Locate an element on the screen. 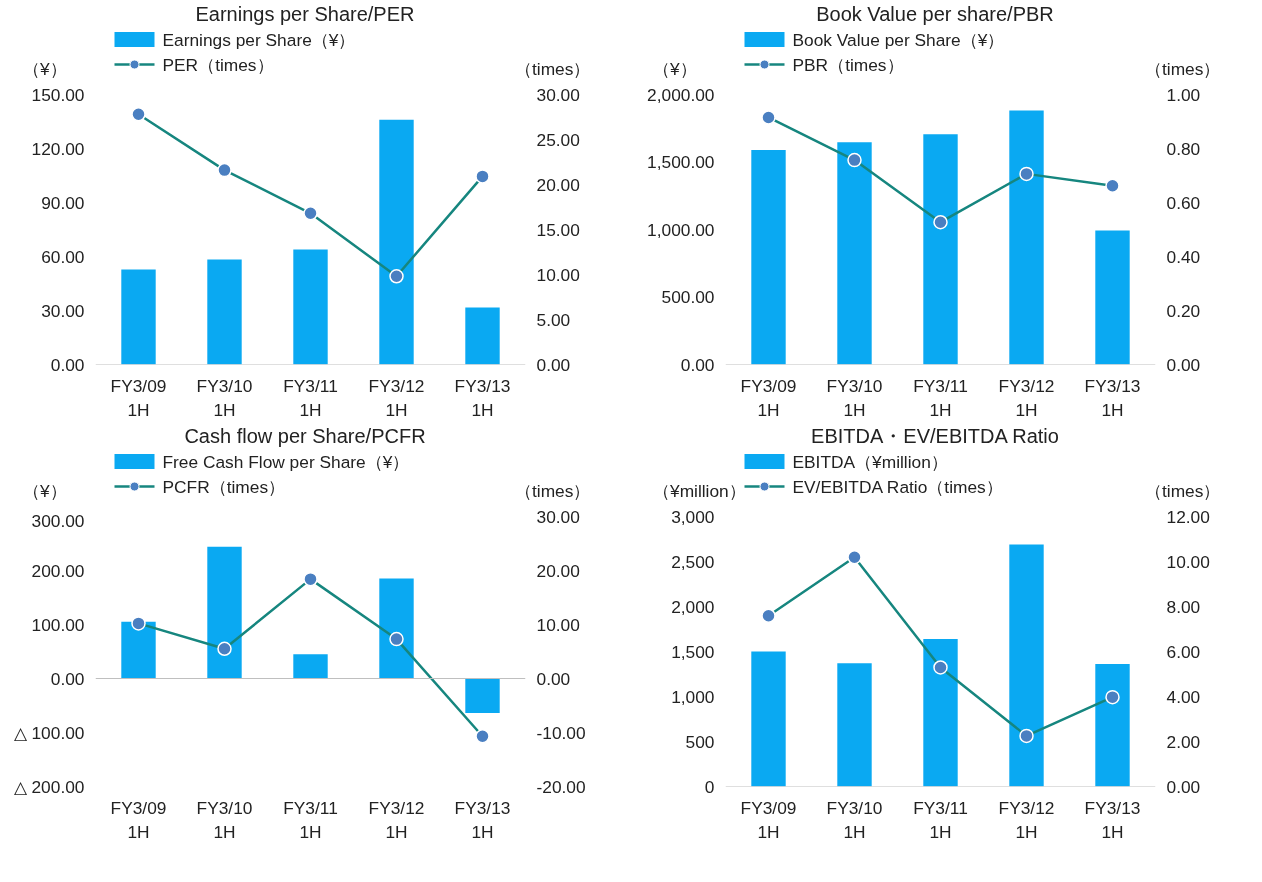 The width and height of the screenshot is (1262, 882). legend-label: Book Value per Share（¥） is located at coordinates (898, 39).